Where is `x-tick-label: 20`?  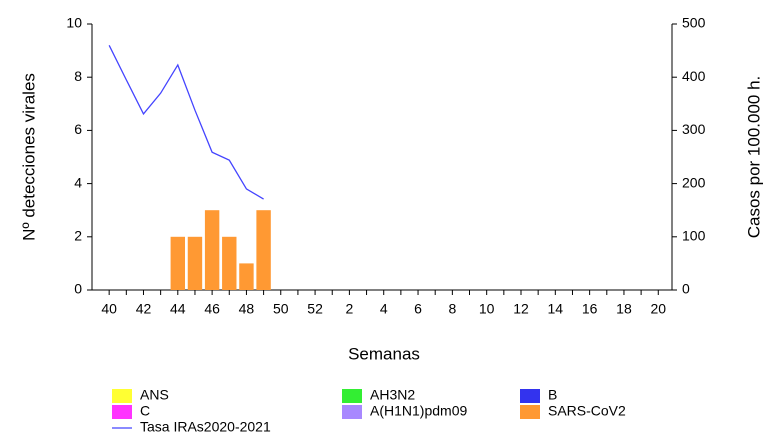 x-tick-label: 20 is located at coordinates (658, 309).